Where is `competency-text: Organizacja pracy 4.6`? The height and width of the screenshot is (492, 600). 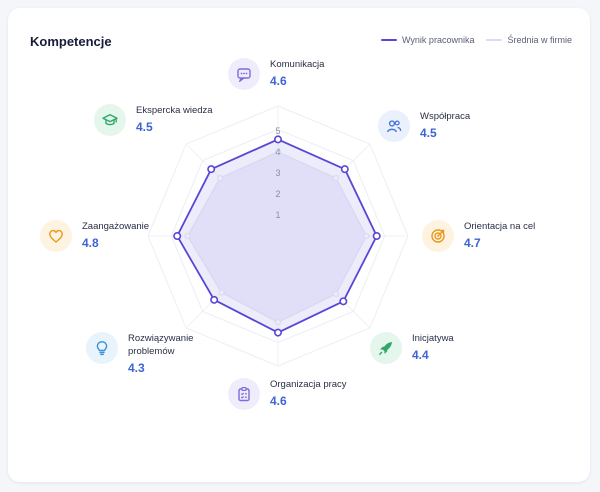 competency-text: Organizacja pracy 4.6 is located at coordinates (308, 393).